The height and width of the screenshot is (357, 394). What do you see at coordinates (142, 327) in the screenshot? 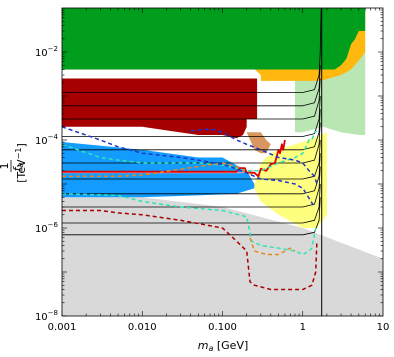
I see `x-tick-label: 0.010` at bounding box center [142, 327].